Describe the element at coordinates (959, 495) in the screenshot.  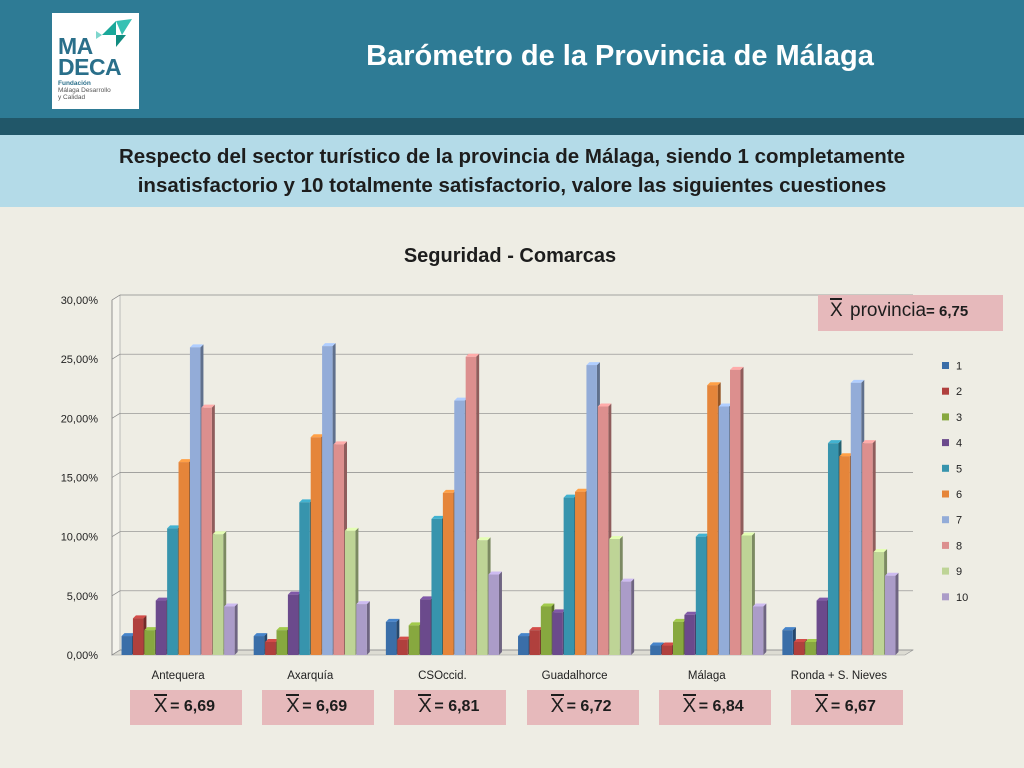
I see `legend-label-6: 6` at that location.